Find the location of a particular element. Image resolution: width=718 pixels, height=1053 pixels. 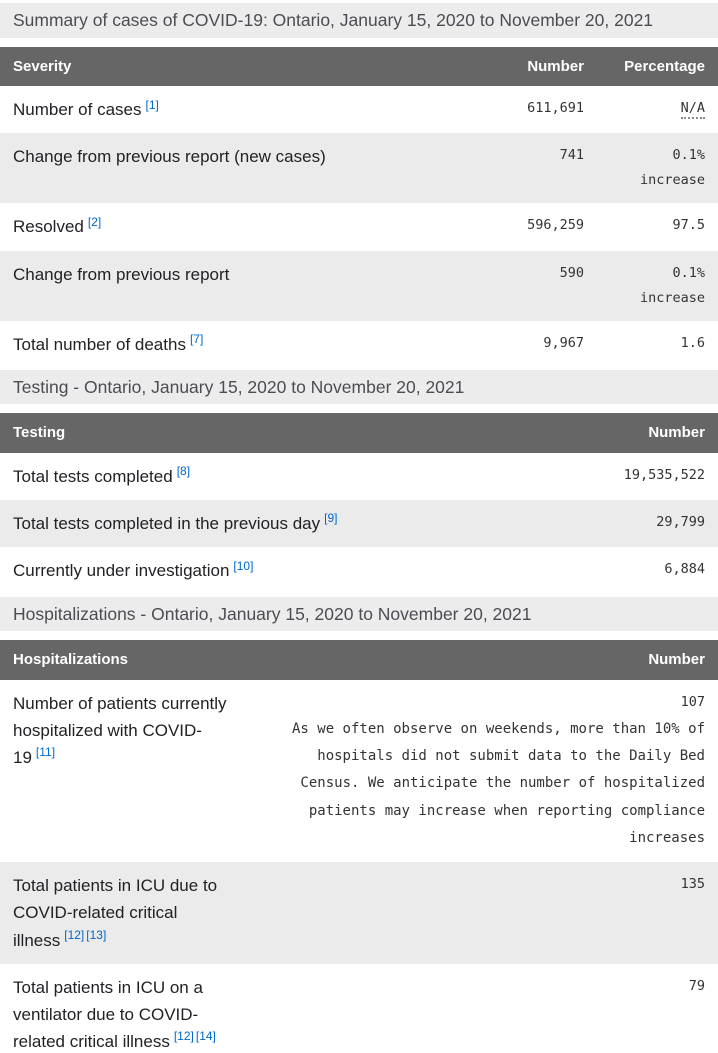

number-cell: 29,799 is located at coordinates (618, 524).